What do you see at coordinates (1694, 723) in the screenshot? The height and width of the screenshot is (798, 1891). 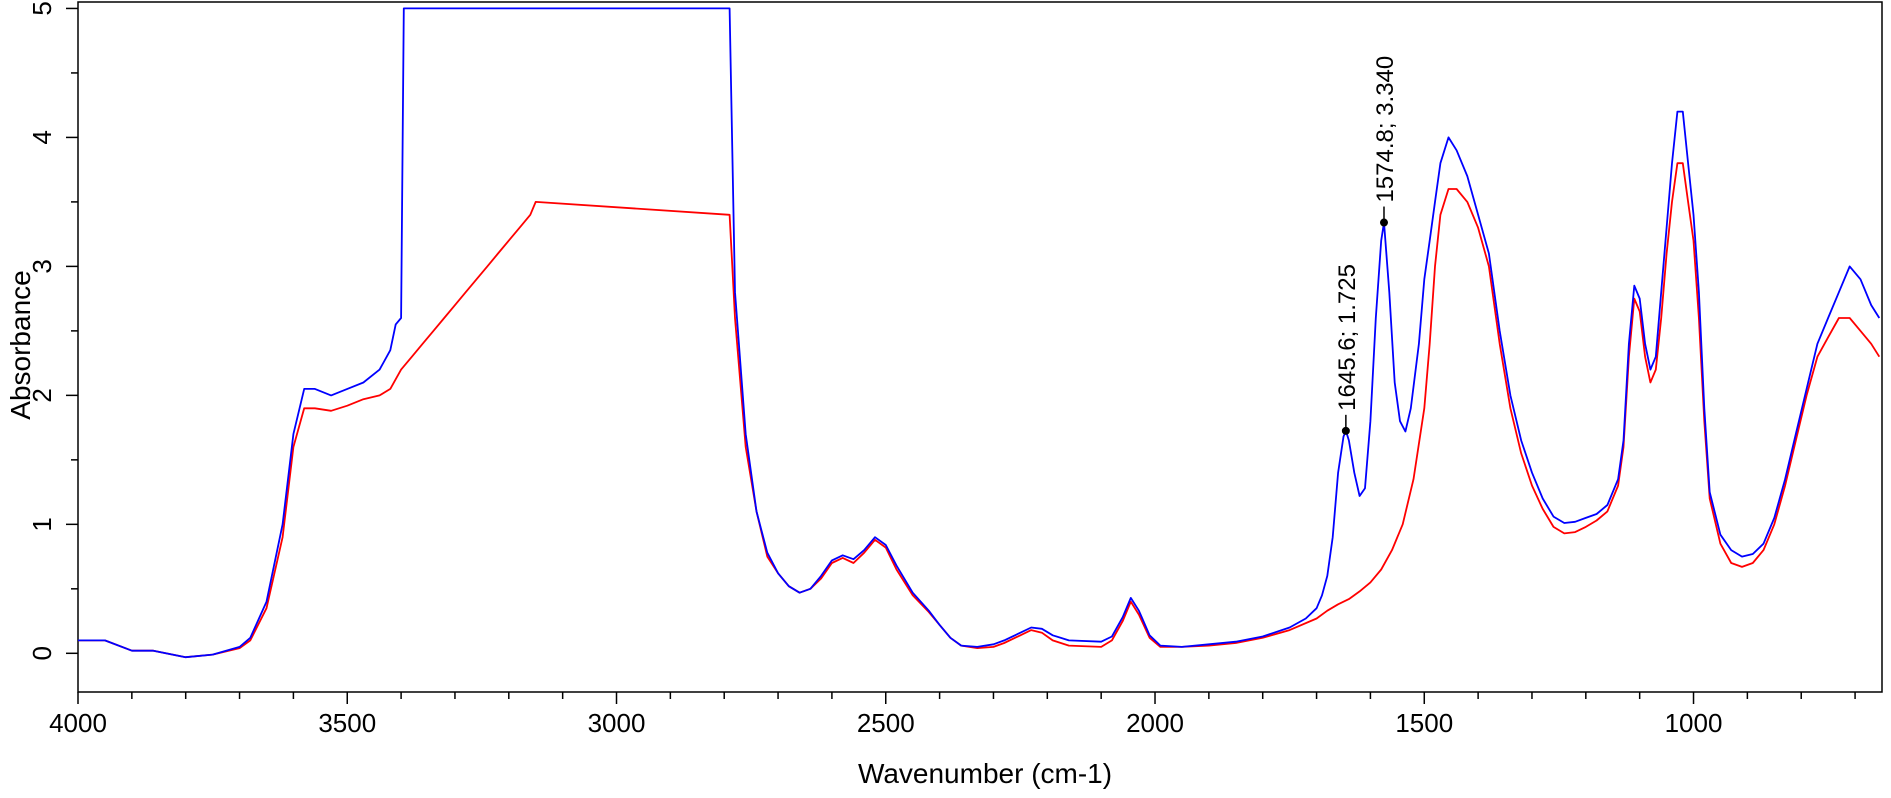 I see `x-tick-label: 1000` at bounding box center [1694, 723].